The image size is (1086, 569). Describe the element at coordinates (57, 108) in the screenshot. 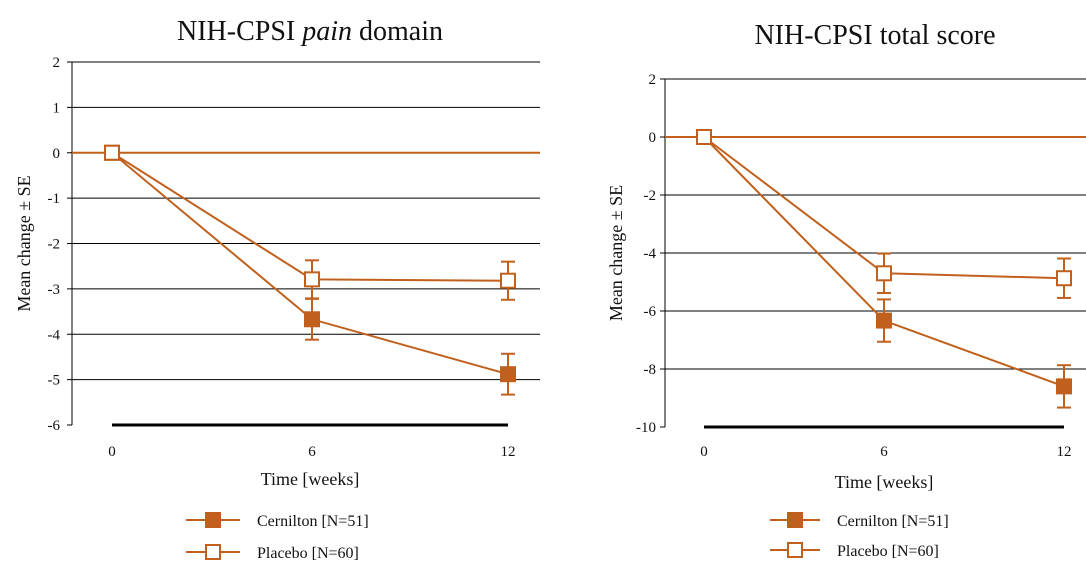

I see `y-tick-label: 1` at that location.